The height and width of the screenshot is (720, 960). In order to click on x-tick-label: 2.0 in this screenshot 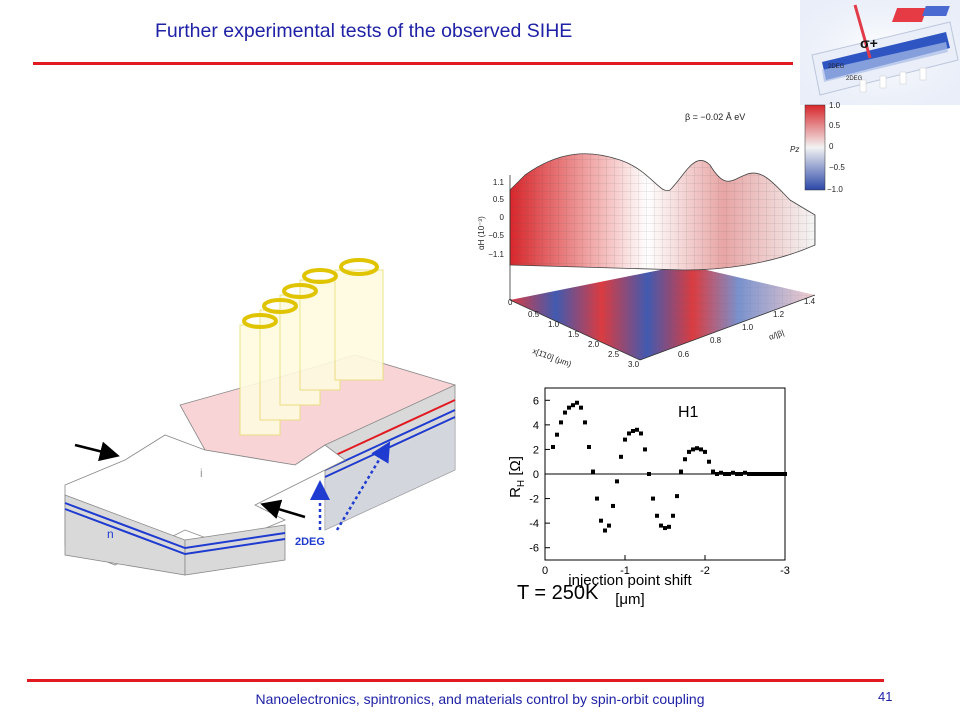, I will do `click(594, 344)`.